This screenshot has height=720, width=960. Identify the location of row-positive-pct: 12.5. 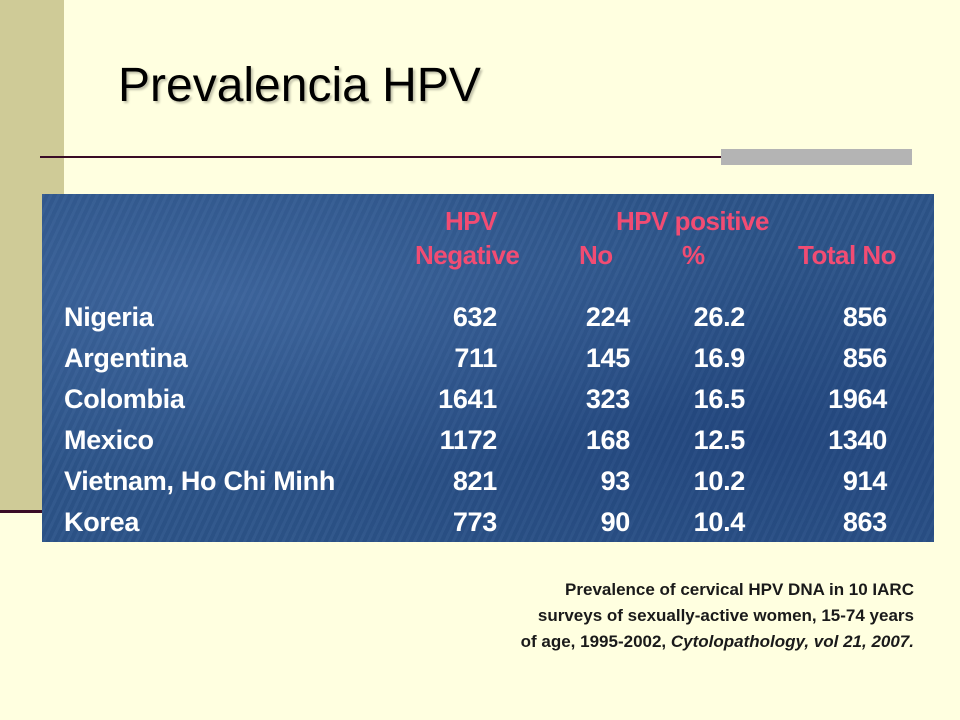
(719, 440).